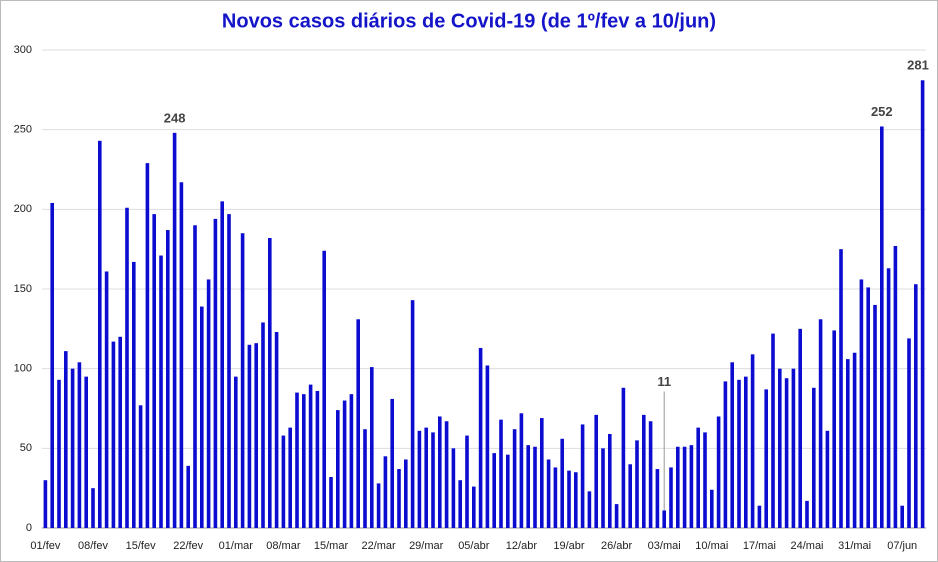 The height and width of the screenshot is (562, 938). What do you see at coordinates (23, 130) in the screenshot?
I see `y-tick-label: 250` at bounding box center [23, 130].